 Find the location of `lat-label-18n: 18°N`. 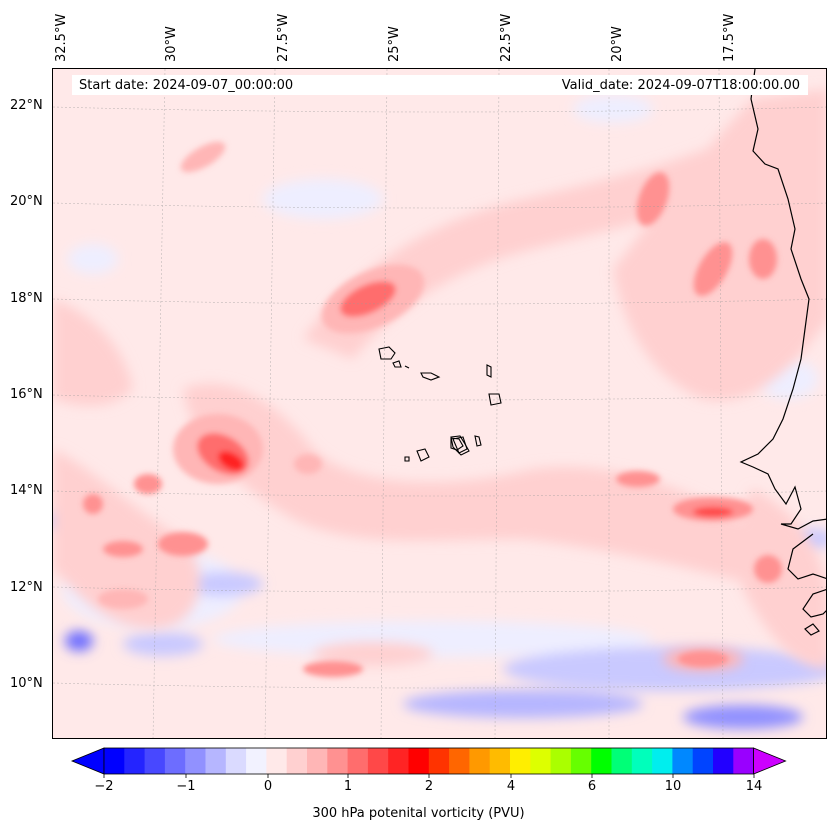

lat-label-18n: 18°N is located at coordinates (26, 298).